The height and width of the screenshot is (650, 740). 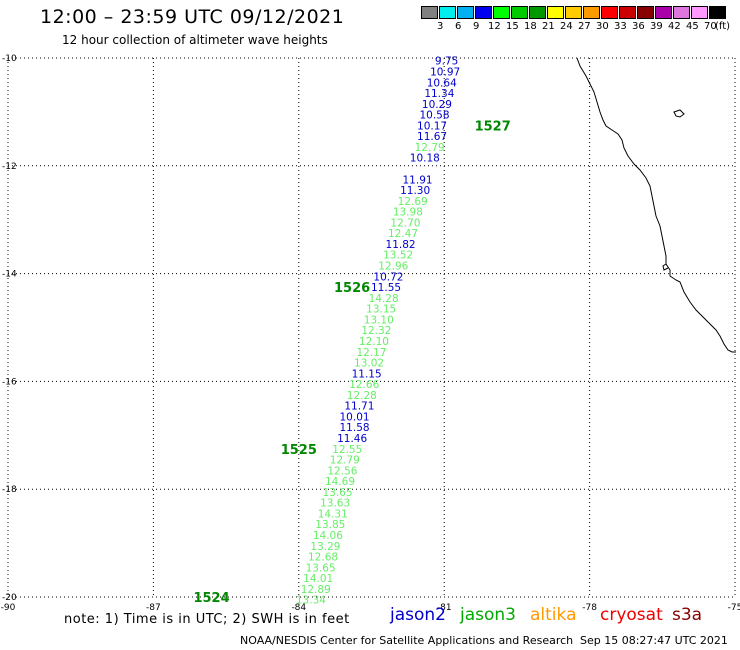 What do you see at coordinates (9, 167) in the screenshot?
I see `lat-tick-label: -12` at bounding box center [9, 167].